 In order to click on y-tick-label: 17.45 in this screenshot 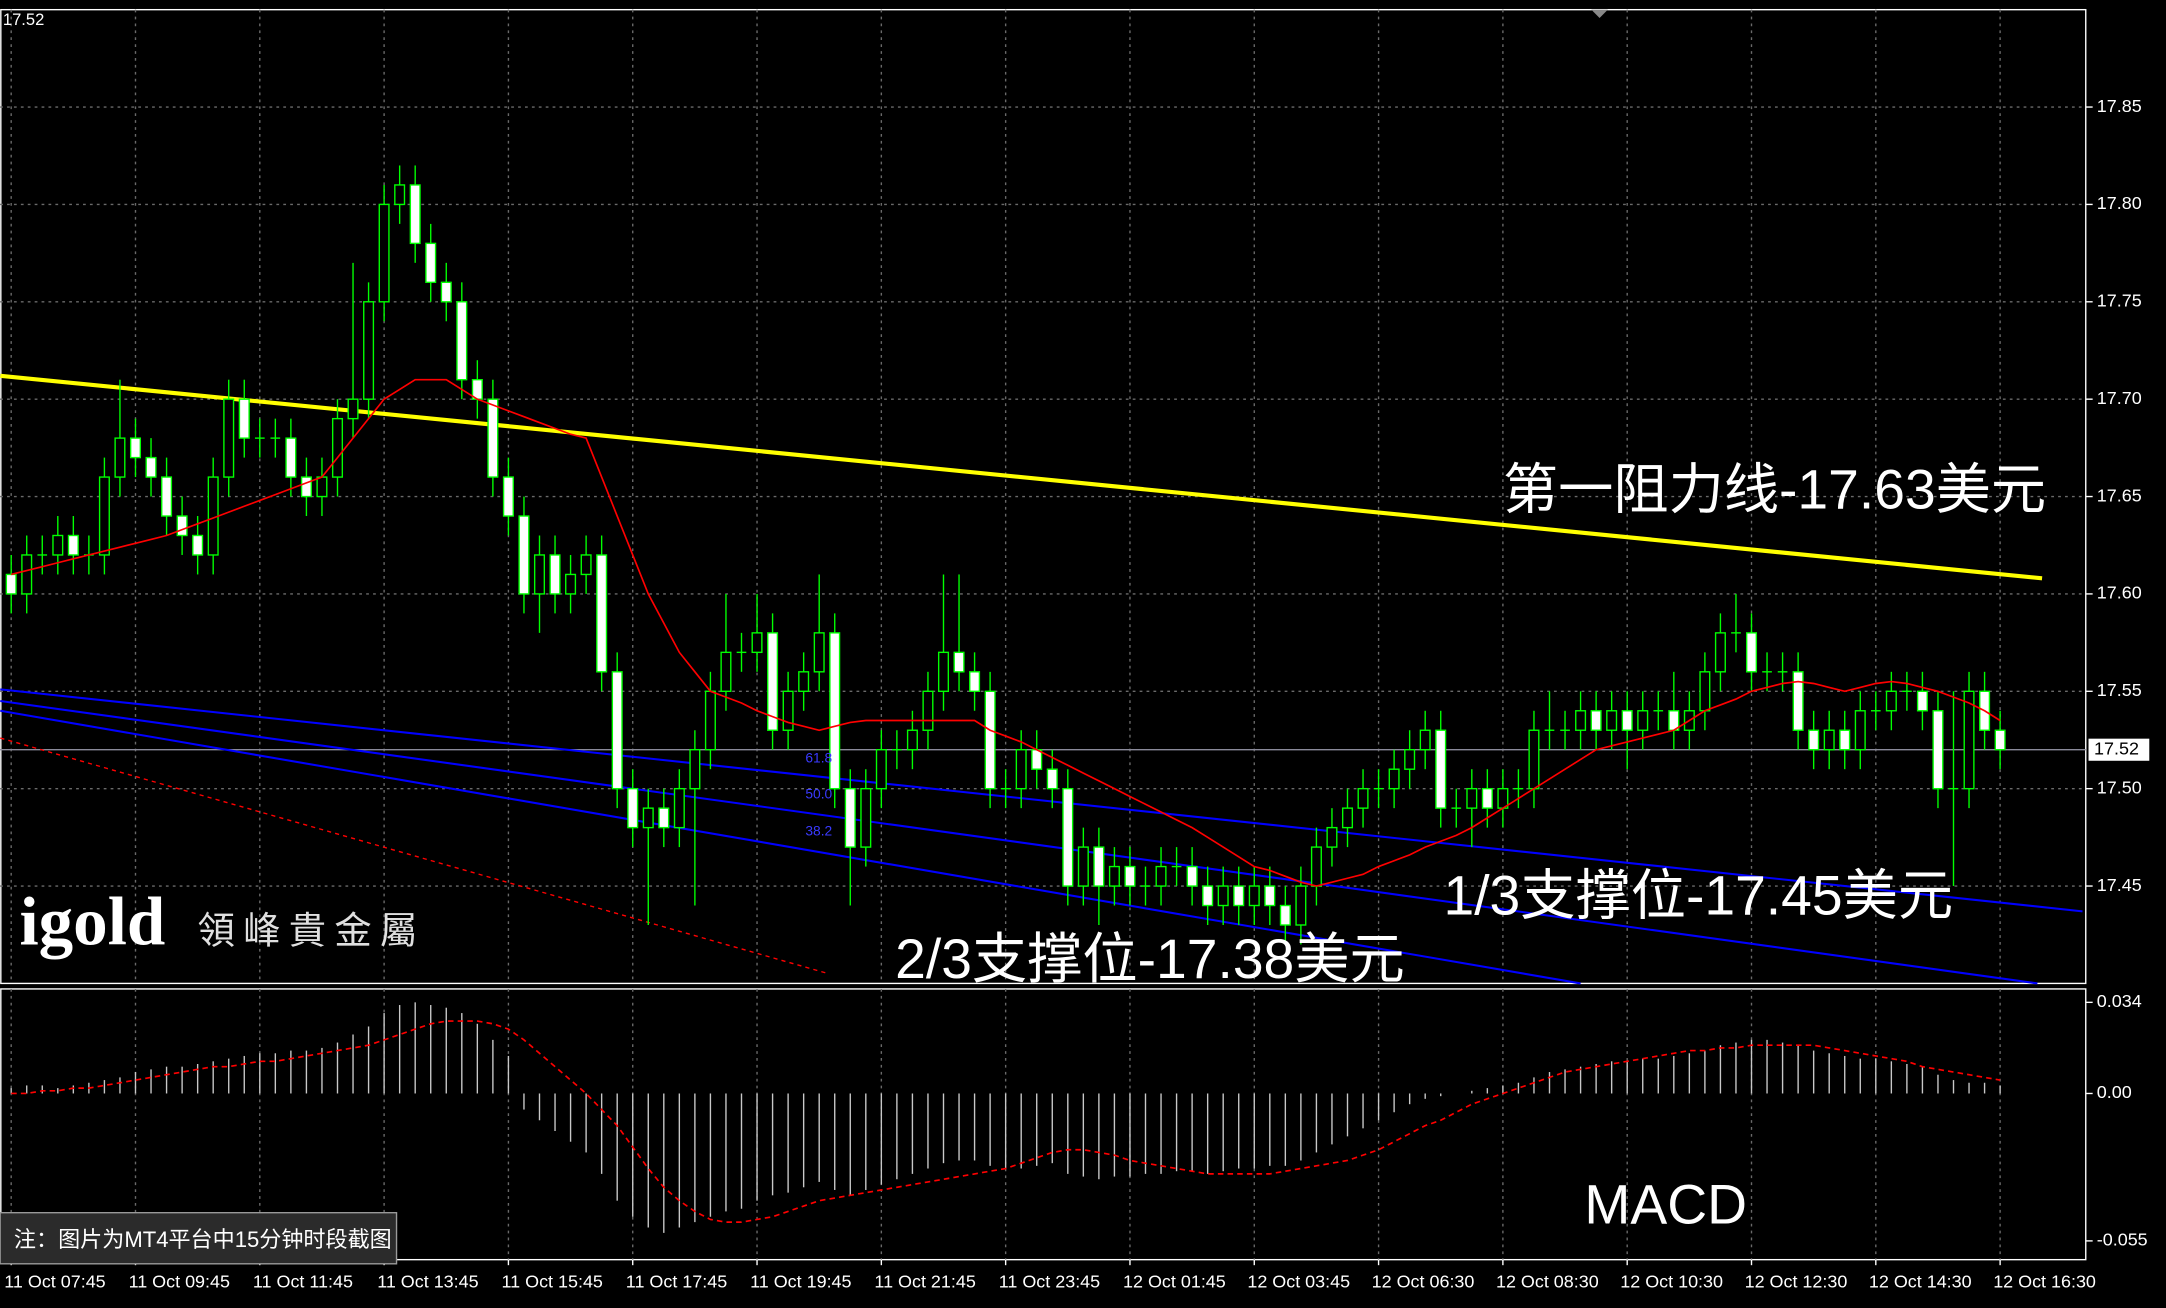, I will do `click(2119, 885)`.